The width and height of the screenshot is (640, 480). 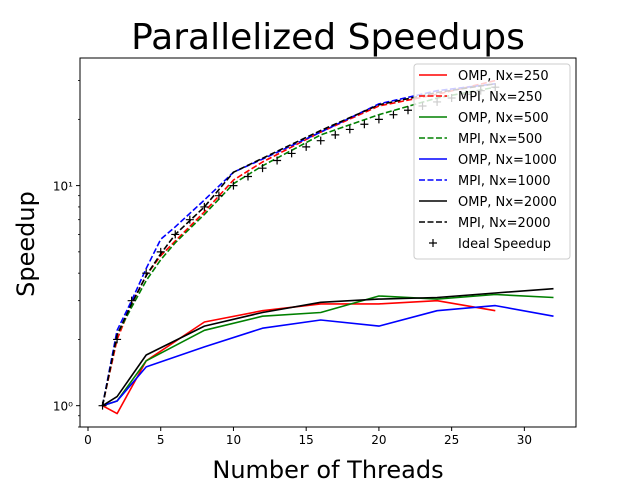 I want to click on legend-entry: OMP, Nx=250, so click(x=484, y=76).